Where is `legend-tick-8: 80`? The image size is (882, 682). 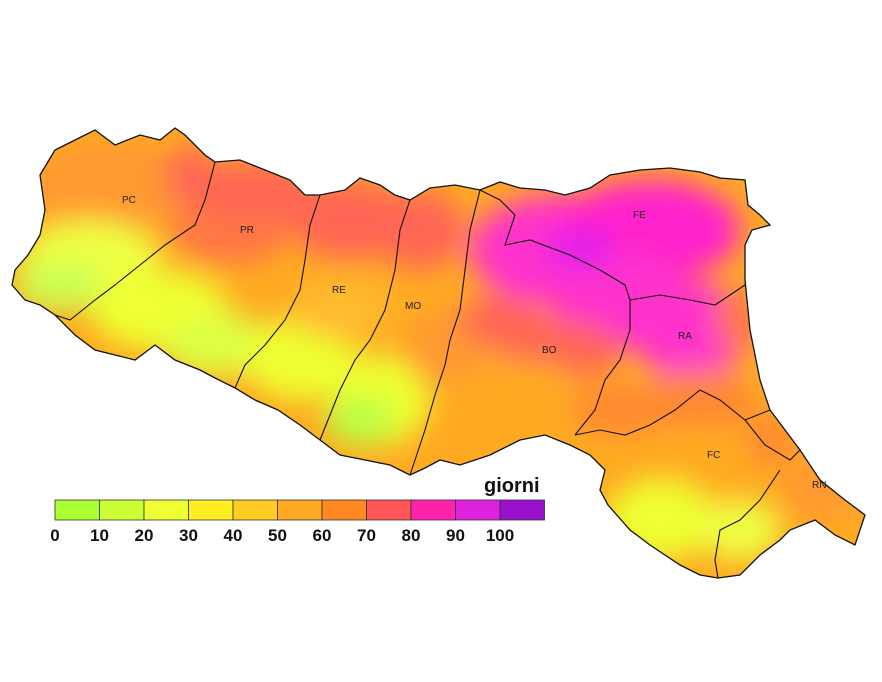 legend-tick-8: 80 is located at coordinates (411, 535).